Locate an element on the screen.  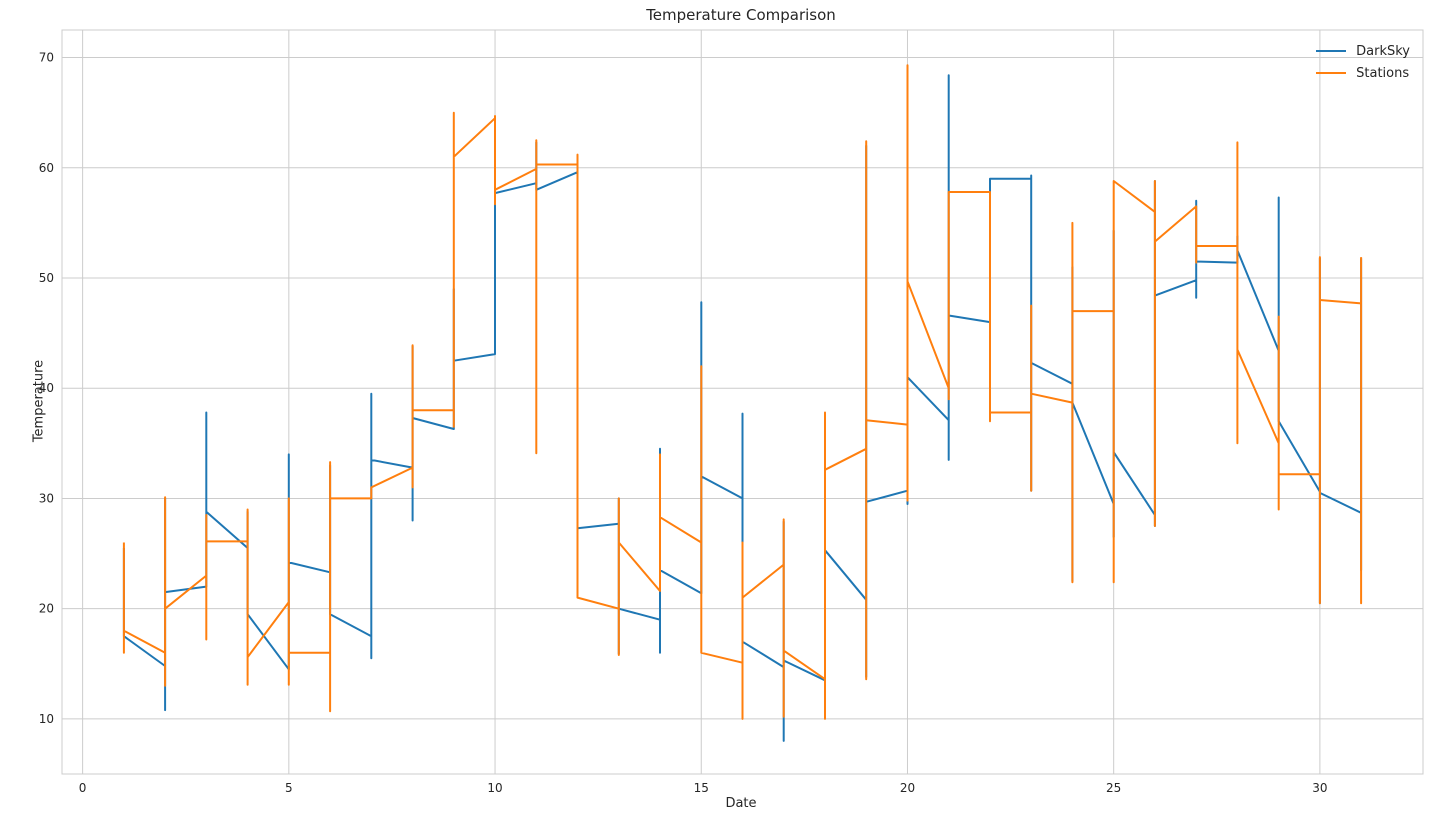
x-tick-label: 5 is located at coordinates (289, 788).